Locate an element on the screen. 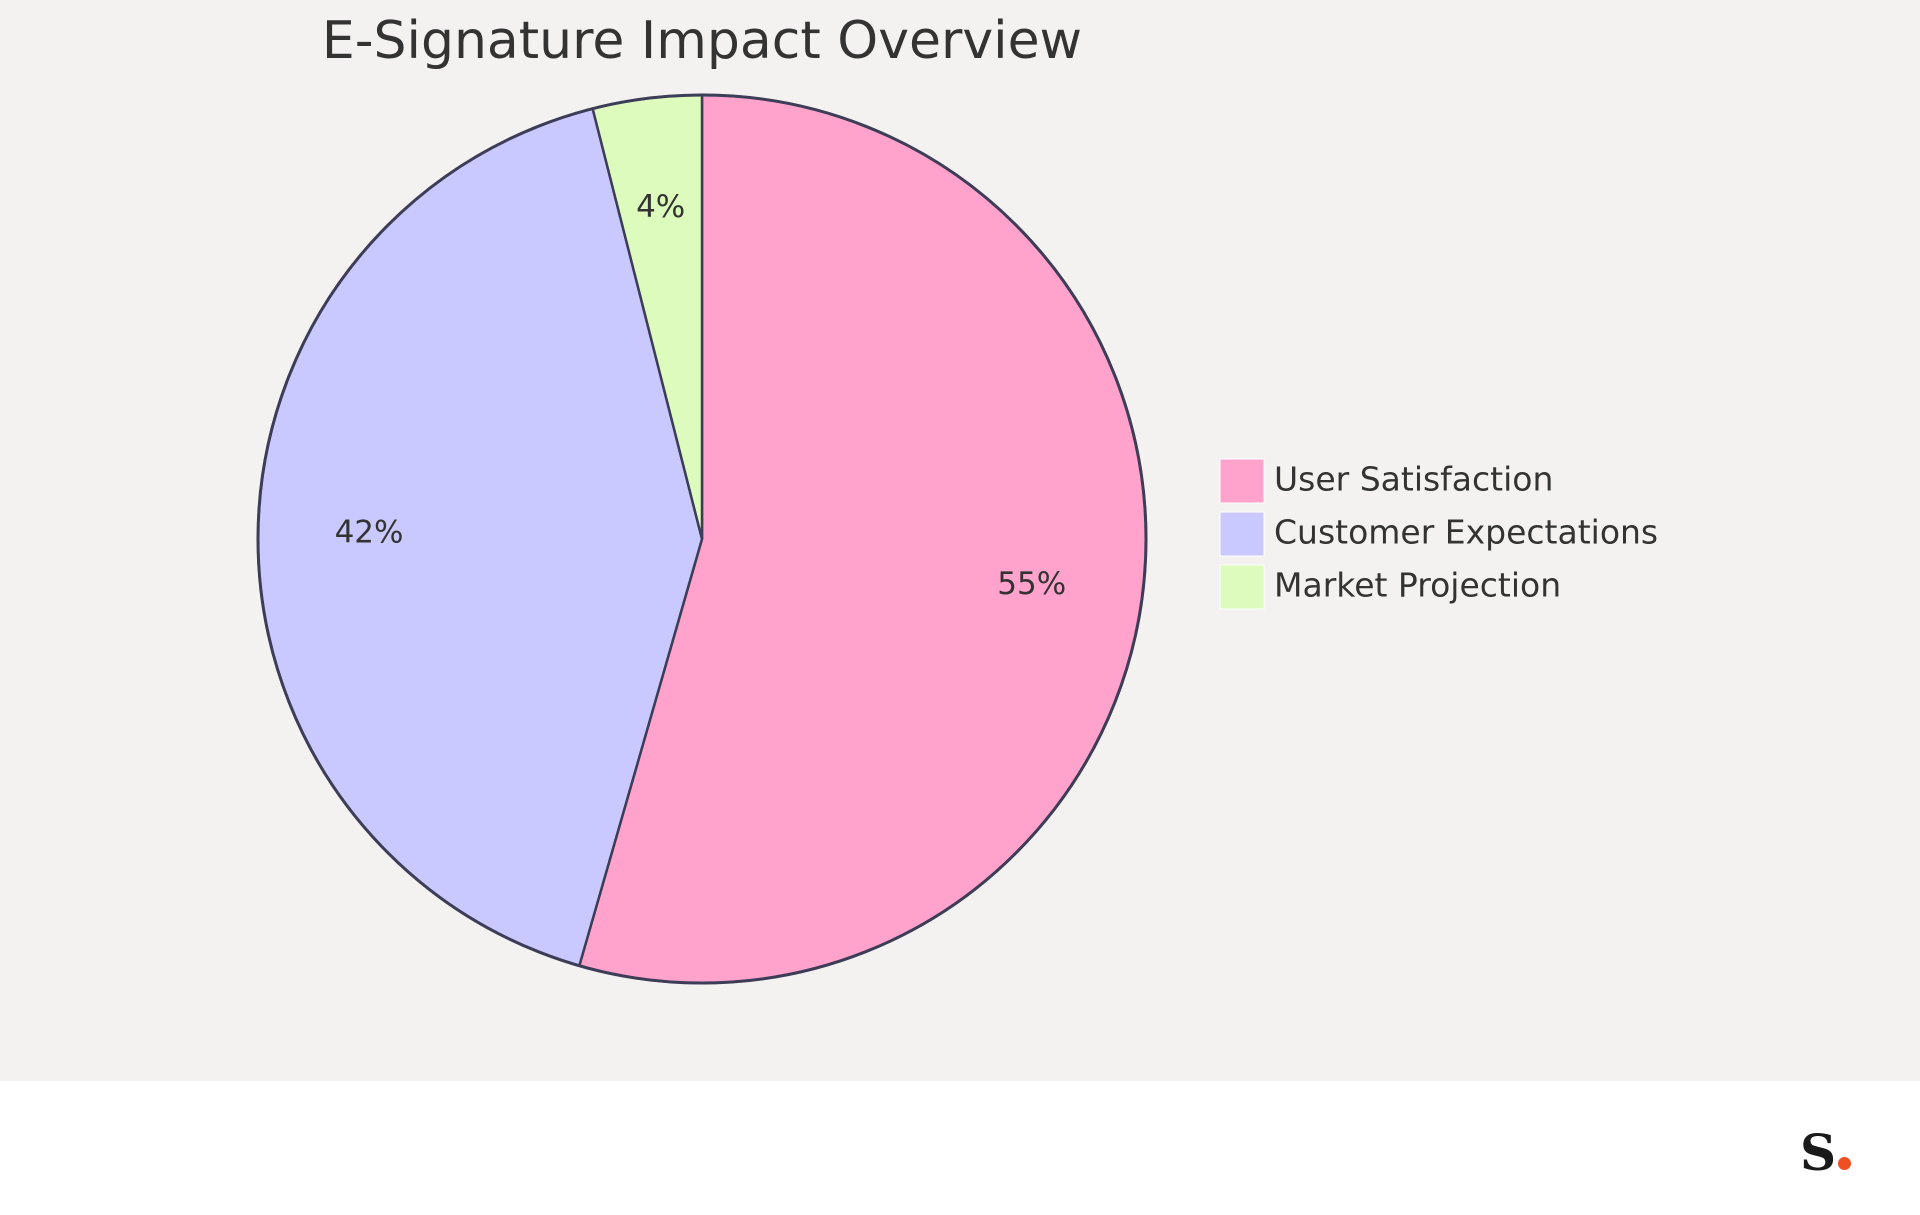  brand-logo-dot is located at coordinates (1845, 1163).